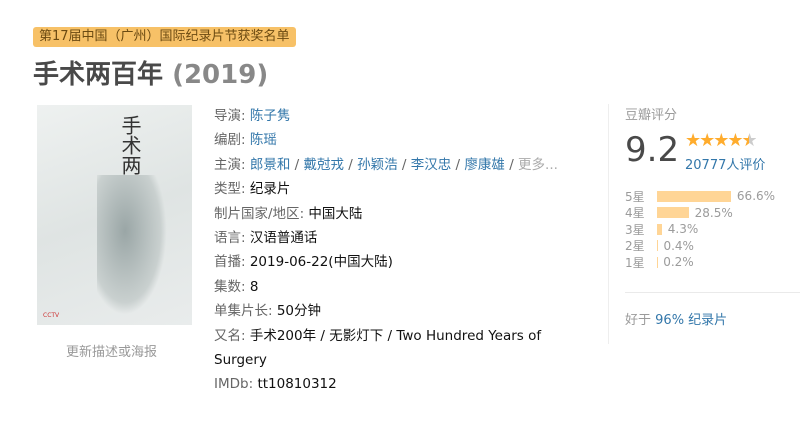 This screenshot has width=800, height=421. What do you see at coordinates (227, 140) in the screenshot?
I see `writer-label: 编剧` at bounding box center [227, 140].